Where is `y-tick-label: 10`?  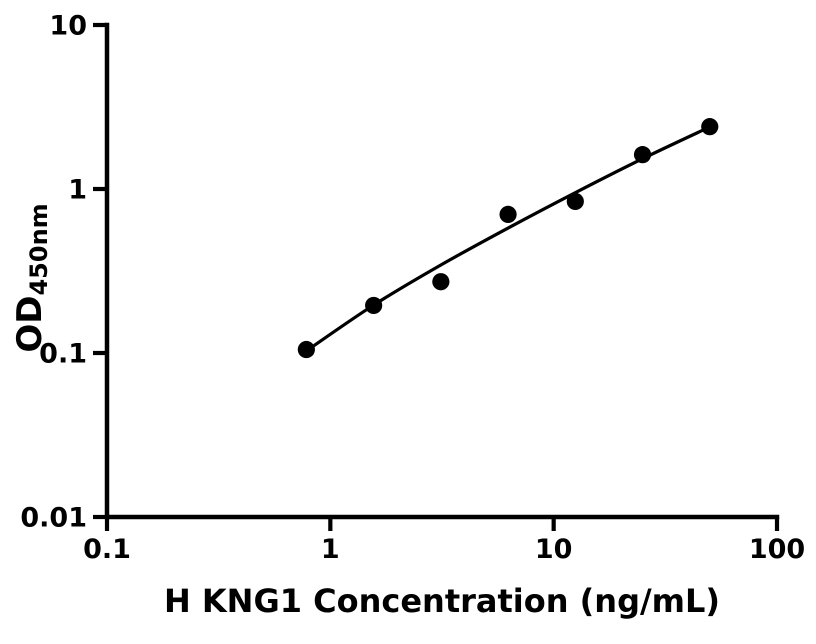
y-tick-label: 10 is located at coordinates (68, 26).